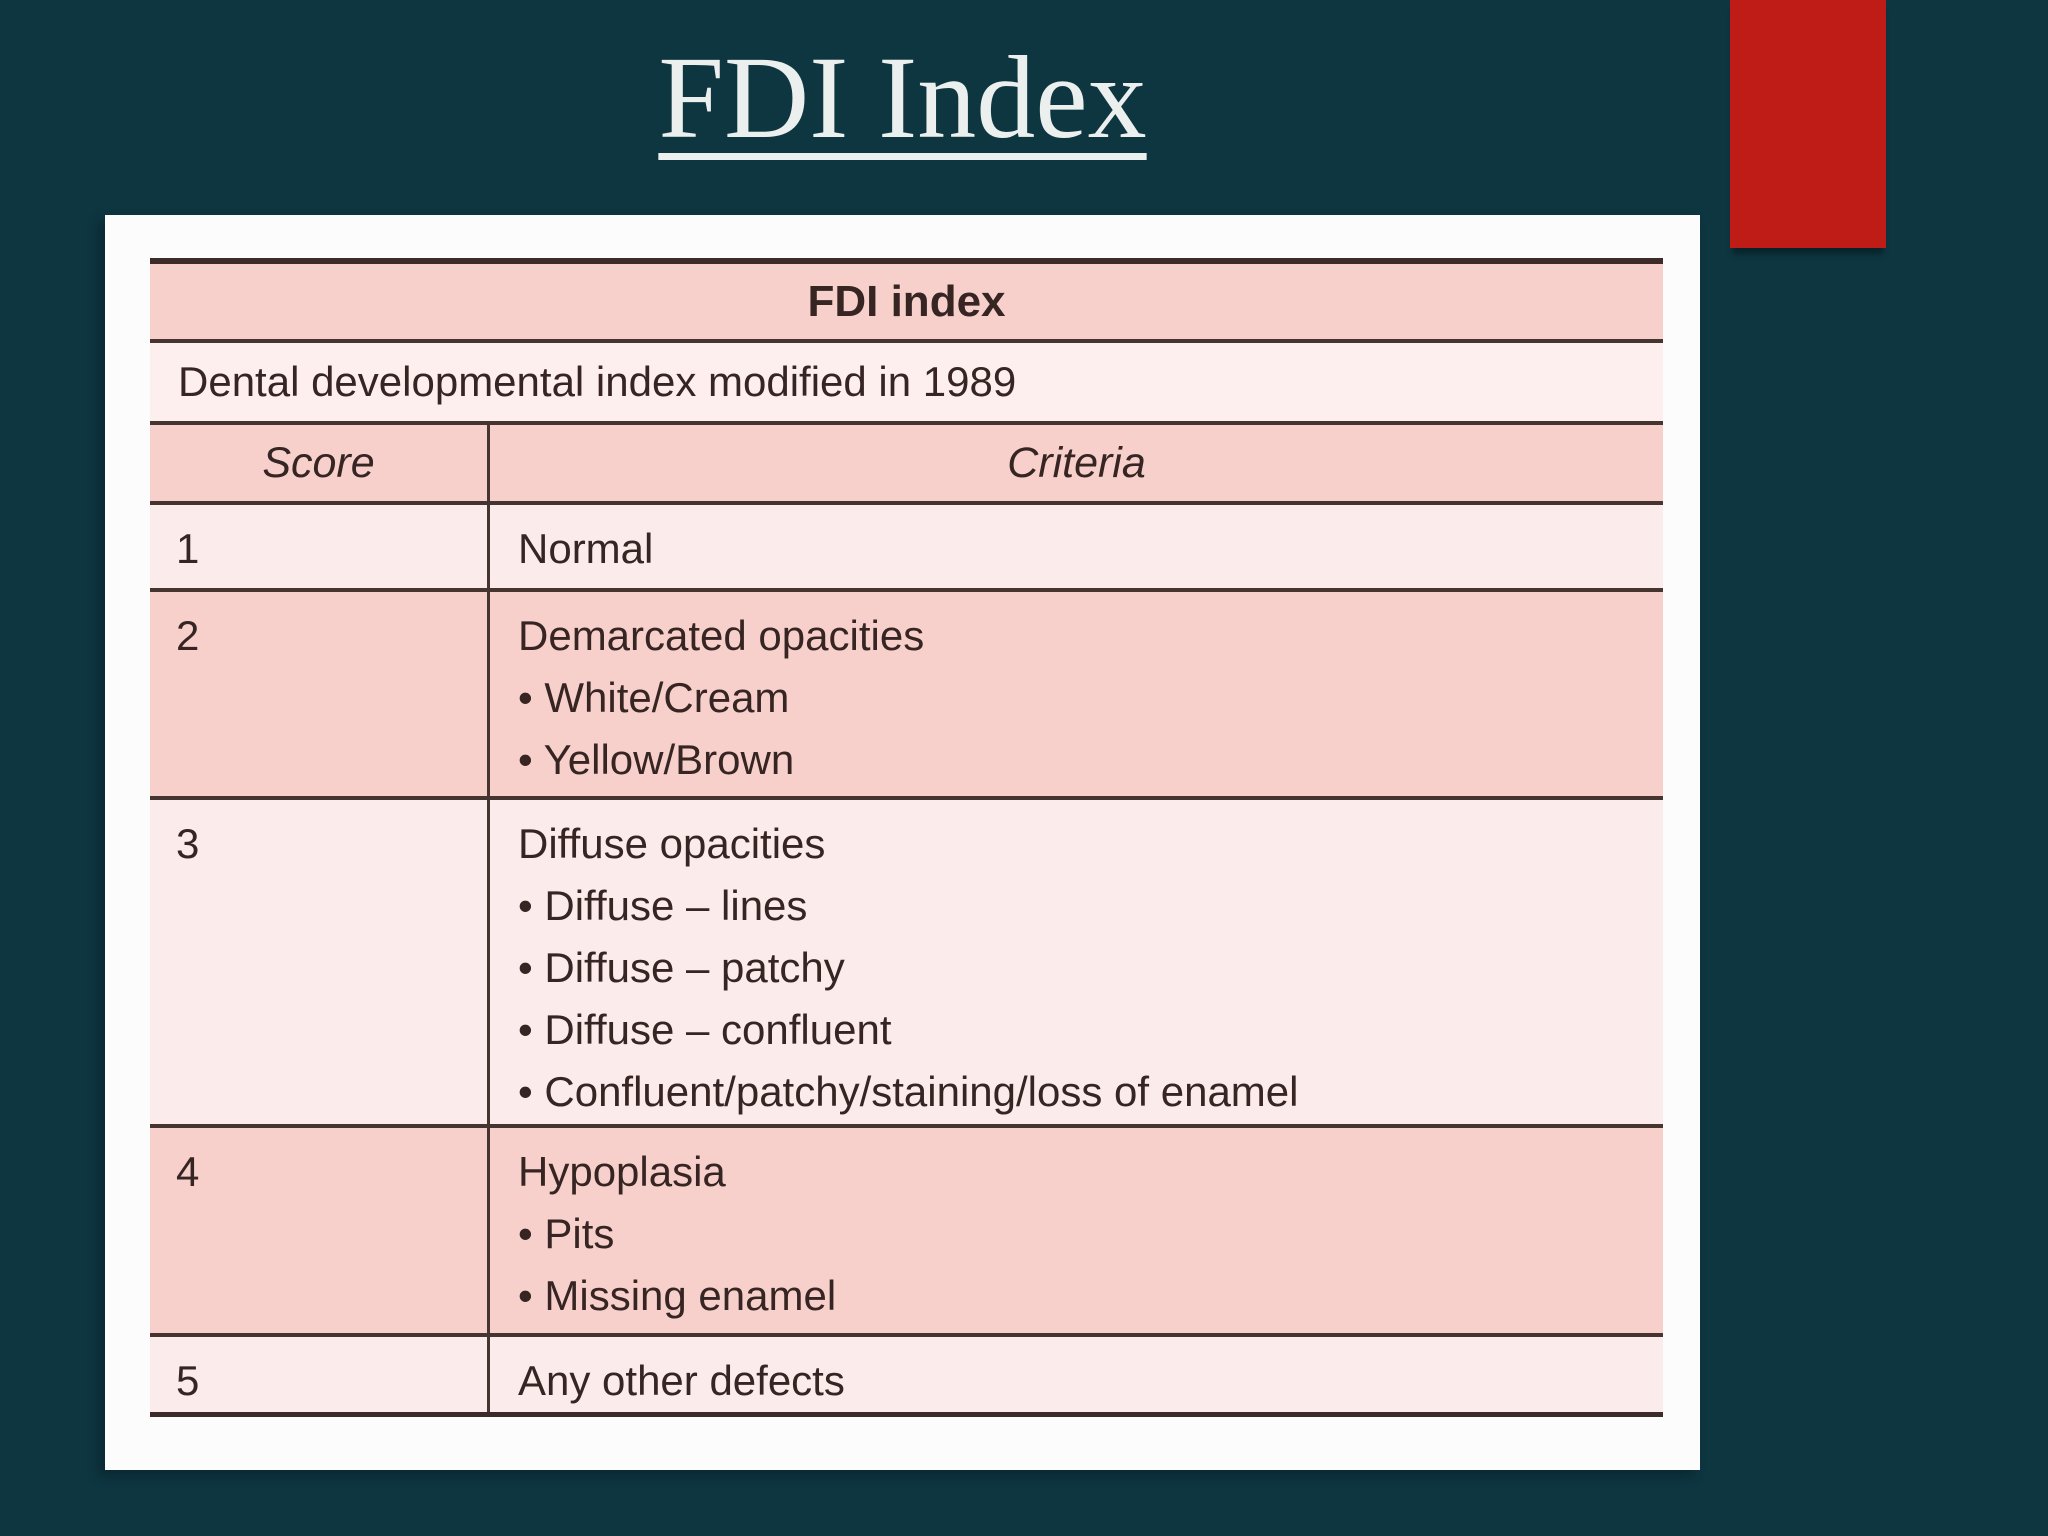 This screenshot has height=1536, width=2048. I want to click on table-header-row: Score Criteria, so click(906, 465).